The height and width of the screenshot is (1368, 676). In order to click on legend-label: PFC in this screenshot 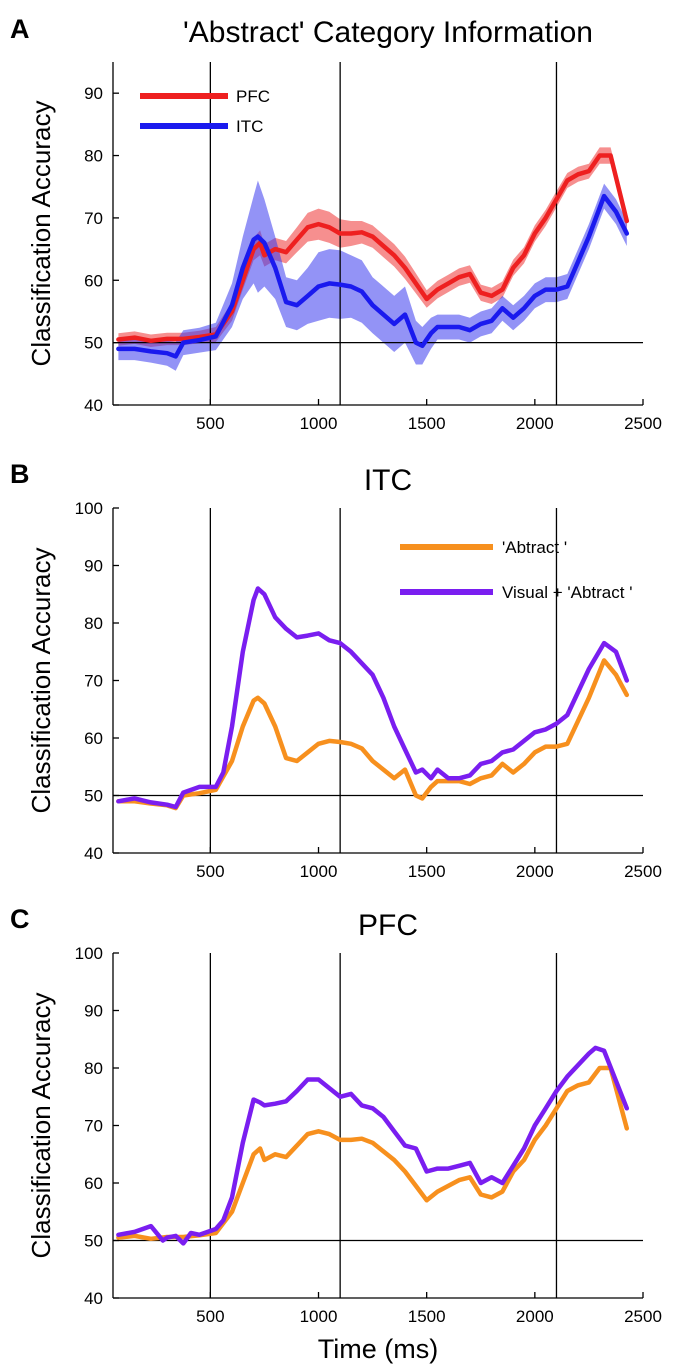, I will do `click(253, 96)`.